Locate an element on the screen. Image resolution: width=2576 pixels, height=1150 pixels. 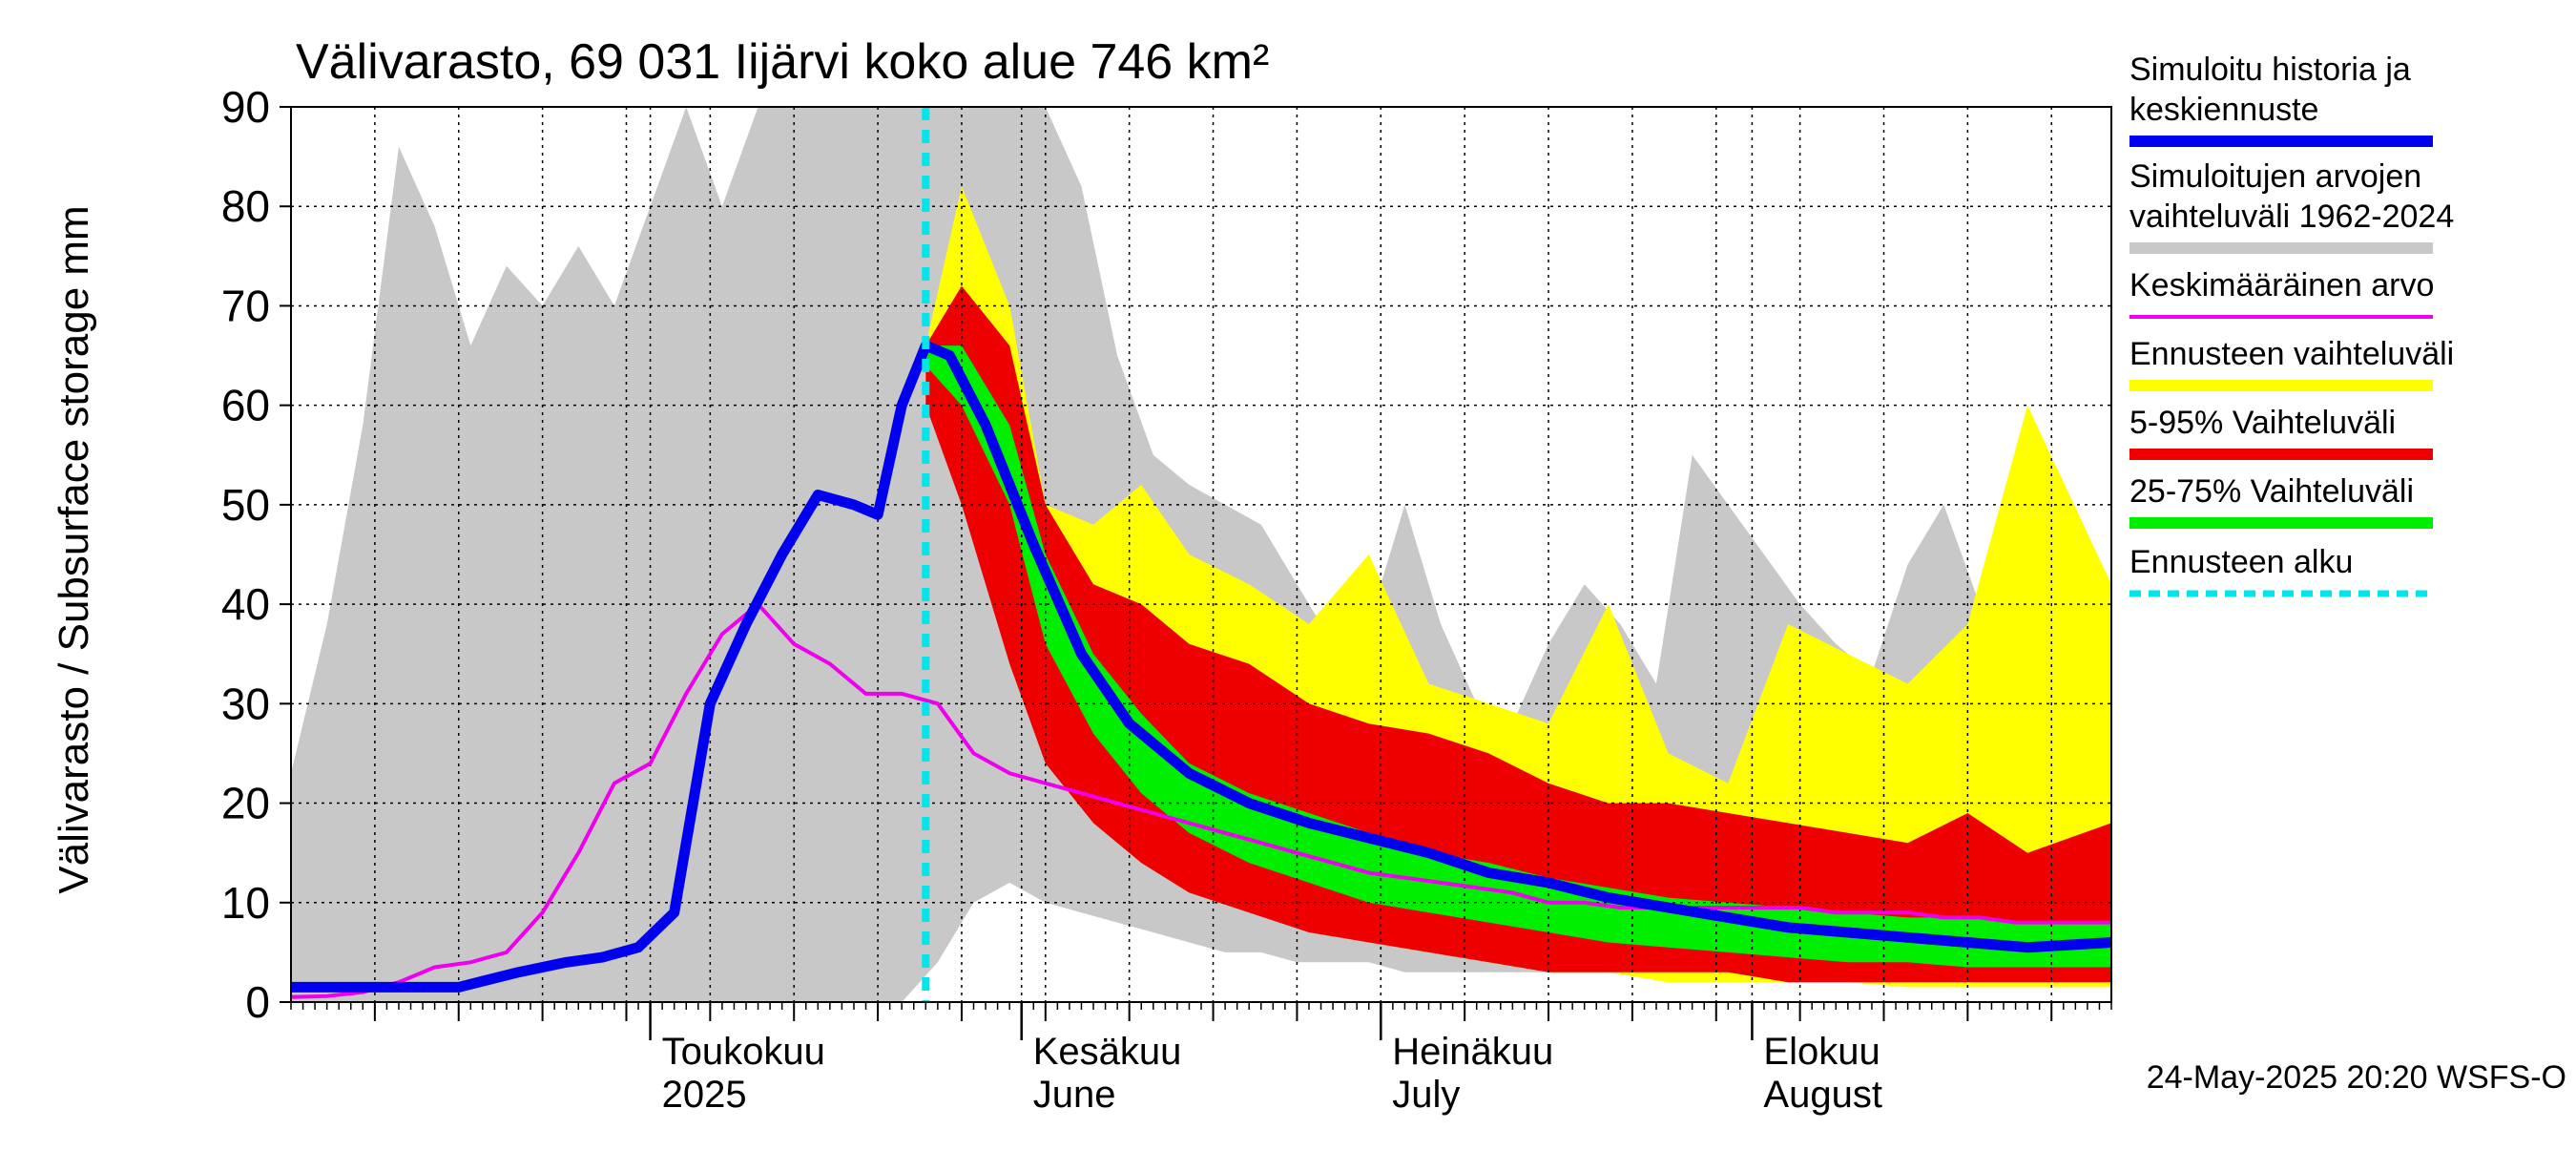
x-month-sublabel: 2025 is located at coordinates (704, 1095).